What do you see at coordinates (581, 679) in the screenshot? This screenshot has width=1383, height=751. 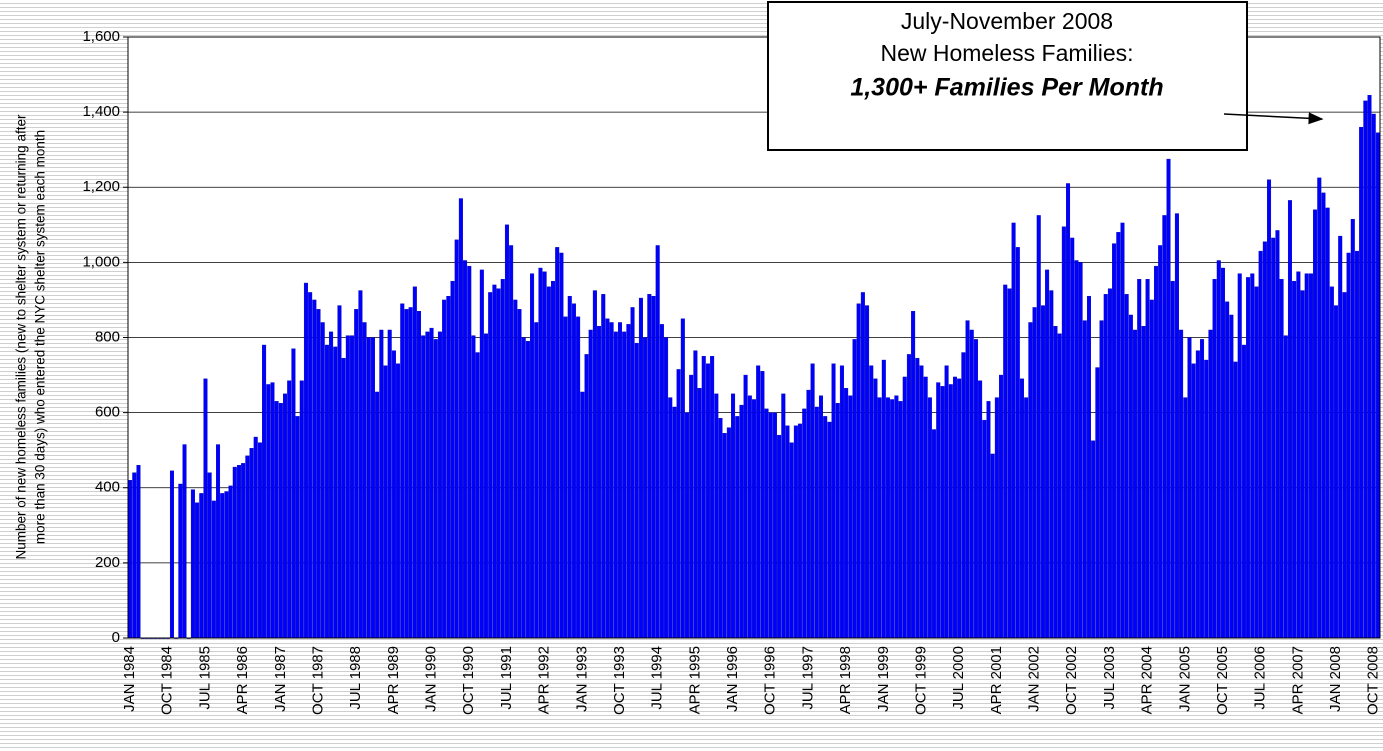 I see `x-tick-label: JAN 1993` at bounding box center [581, 679].